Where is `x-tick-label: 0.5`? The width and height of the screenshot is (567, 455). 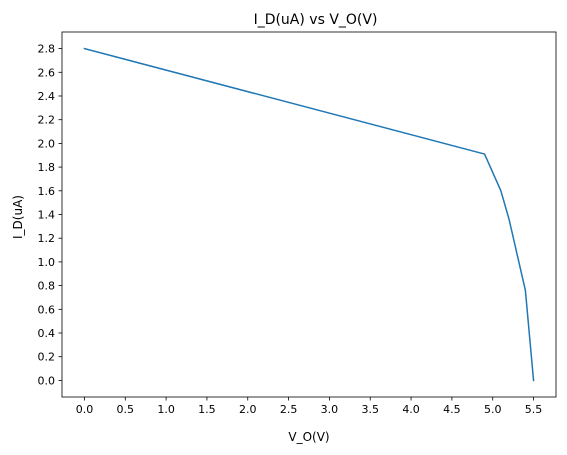
x-tick-label: 0.5 is located at coordinates (126, 409).